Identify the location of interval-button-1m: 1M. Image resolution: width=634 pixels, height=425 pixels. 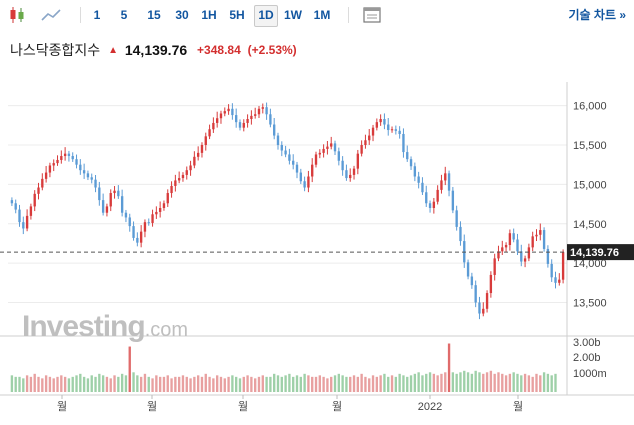
(322, 15).